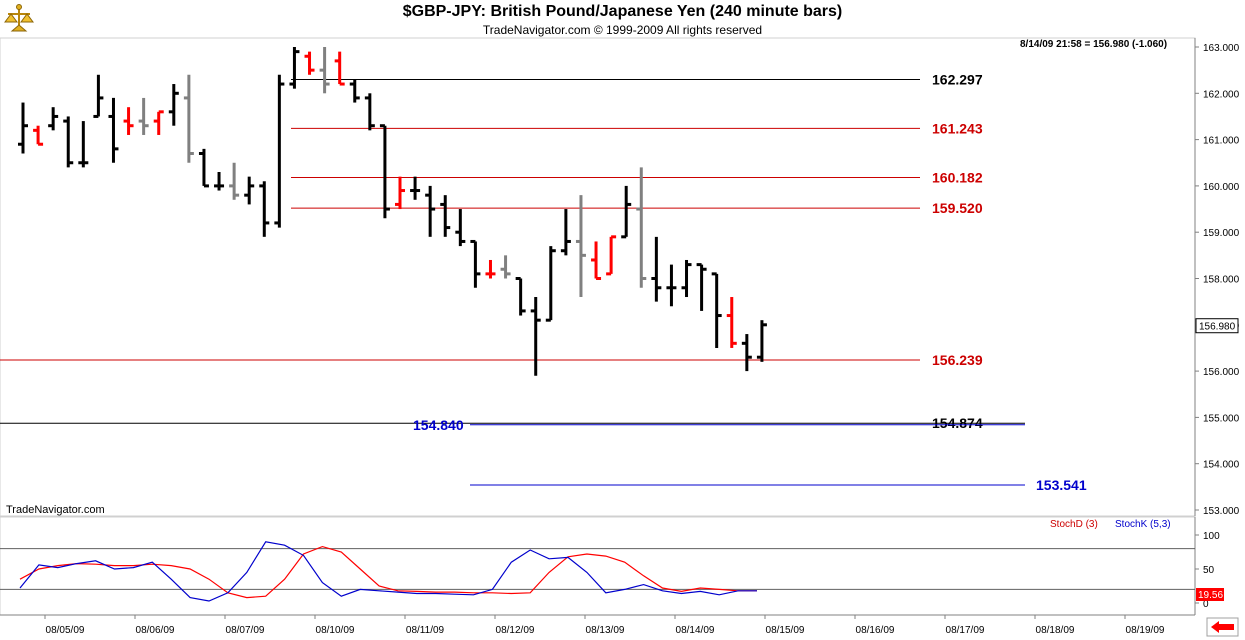 This screenshot has height=640, width=1245. What do you see at coordinates (1206, 604) in the screenshot?
I see `stochastic-tick-label: 0` at bounding box center [1206, 604].